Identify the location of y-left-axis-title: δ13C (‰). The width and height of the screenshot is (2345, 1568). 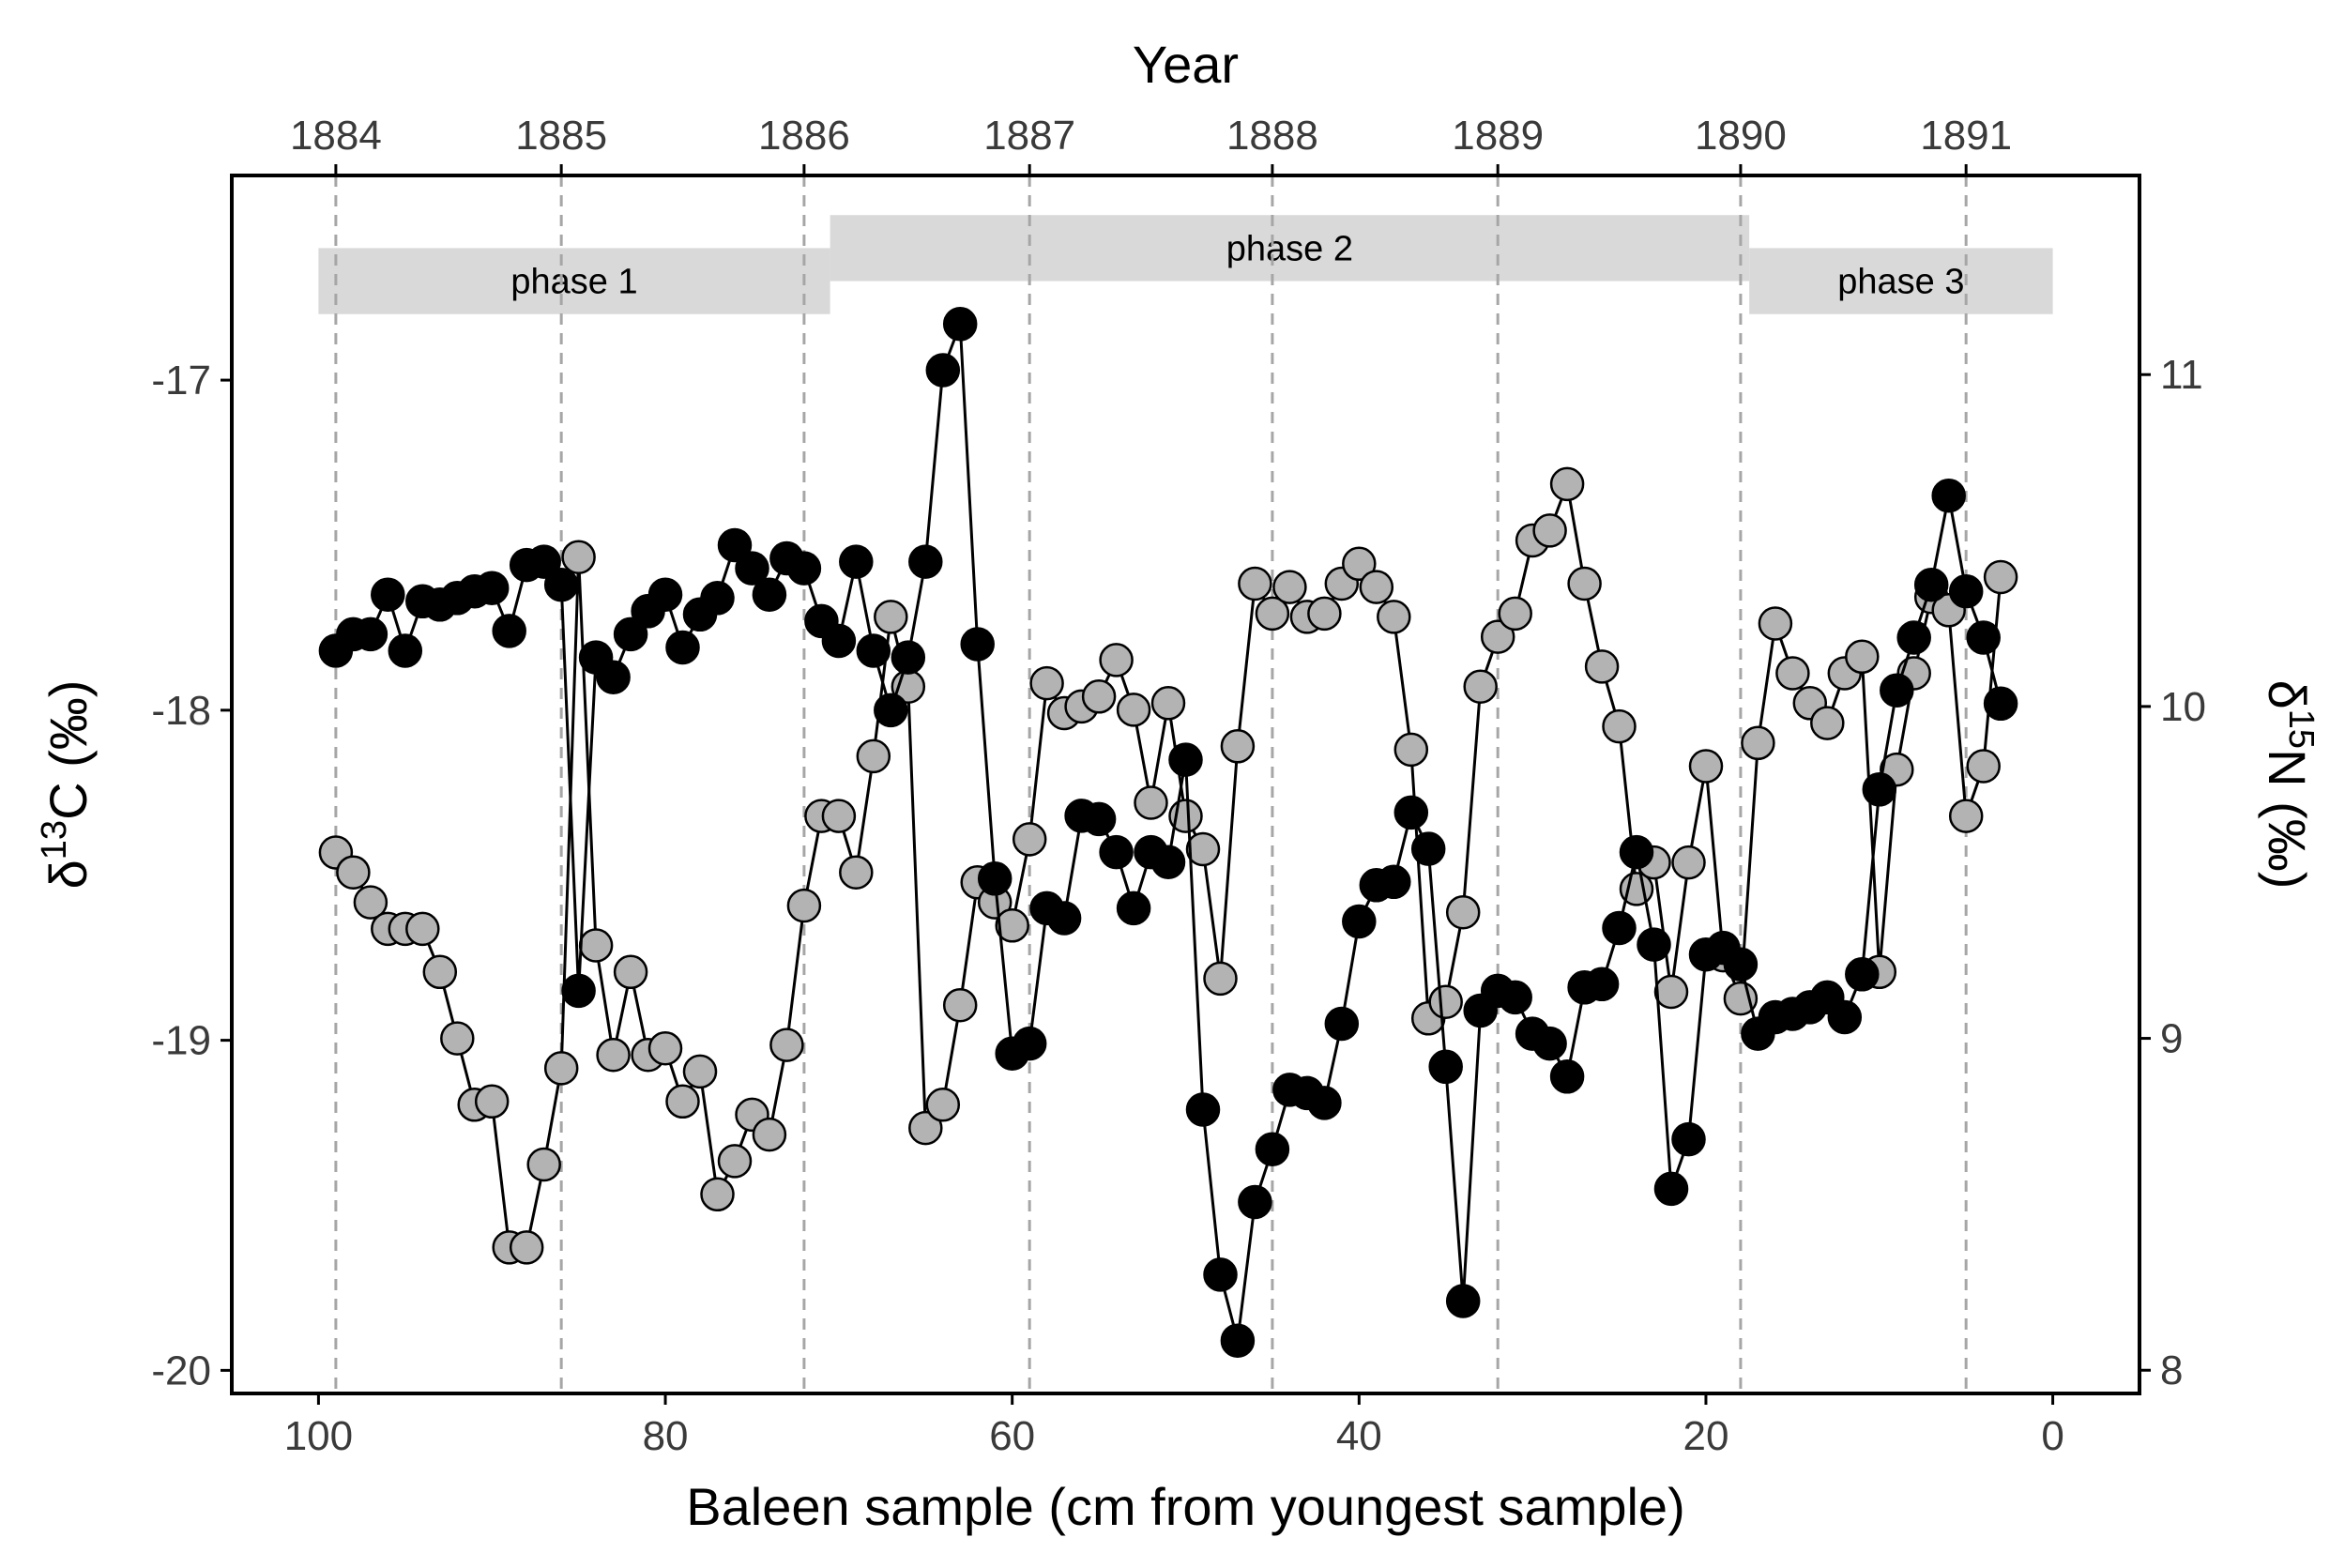
(66, 785).